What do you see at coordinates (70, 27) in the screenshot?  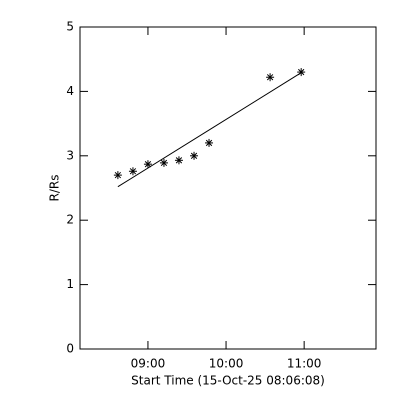 I see `y-tick-label: 5` at bounding box center [70, 27].